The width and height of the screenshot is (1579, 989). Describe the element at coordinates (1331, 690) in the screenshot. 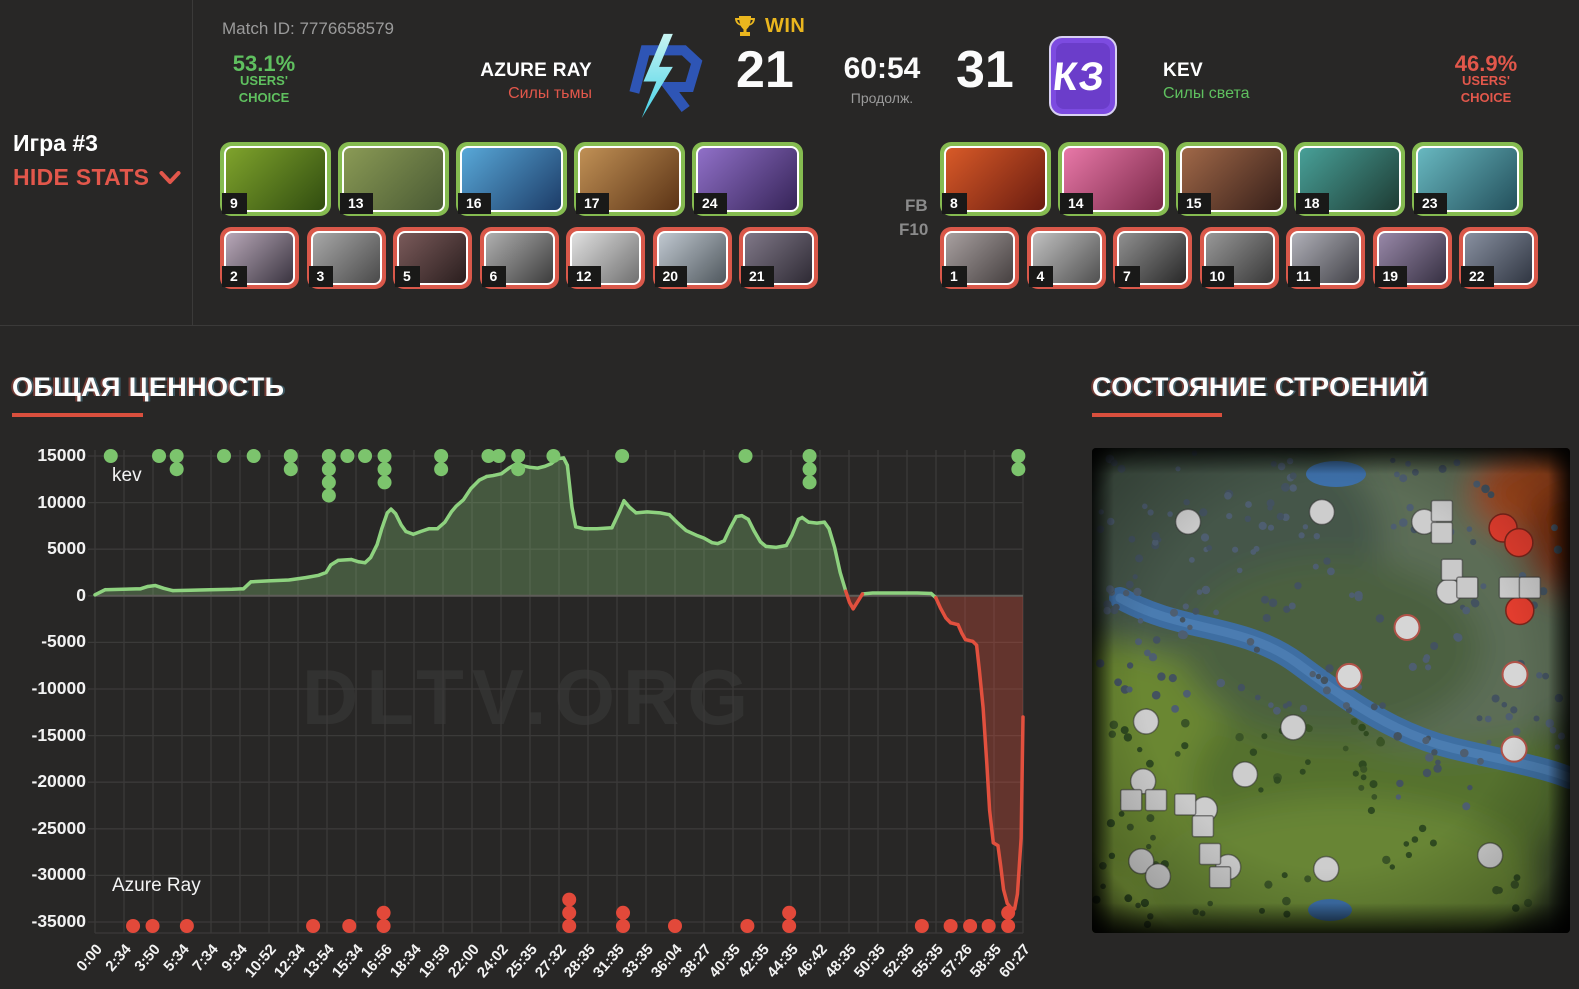

I see `buildings-minimap` at that location.